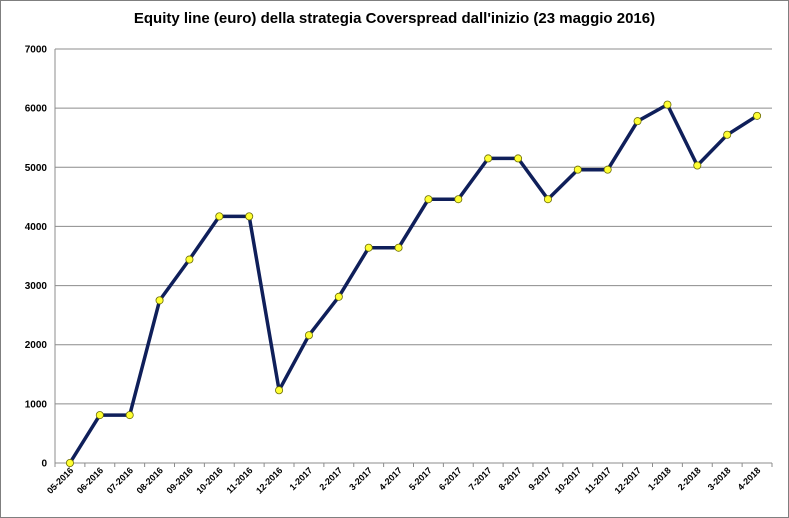 The height and width of the screenshot is (518, 789). What do you see at coordinates (628, 480) in the screenshot?
I see `x-tick-label: 12-2017` at bounding box center [628, 480].